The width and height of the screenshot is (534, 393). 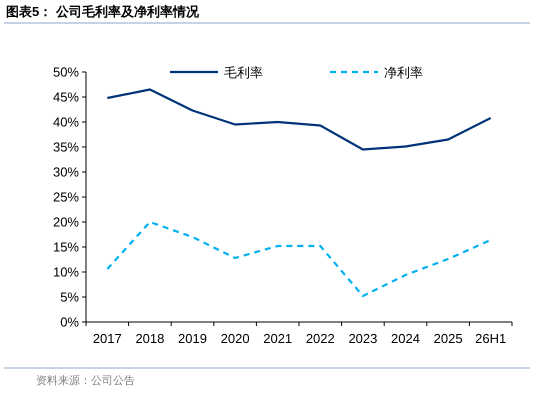 What do you see at coordinates (66, 222) in the screenshot?
I see `y-tick-label: 20%` at bounding box center [66, 222].